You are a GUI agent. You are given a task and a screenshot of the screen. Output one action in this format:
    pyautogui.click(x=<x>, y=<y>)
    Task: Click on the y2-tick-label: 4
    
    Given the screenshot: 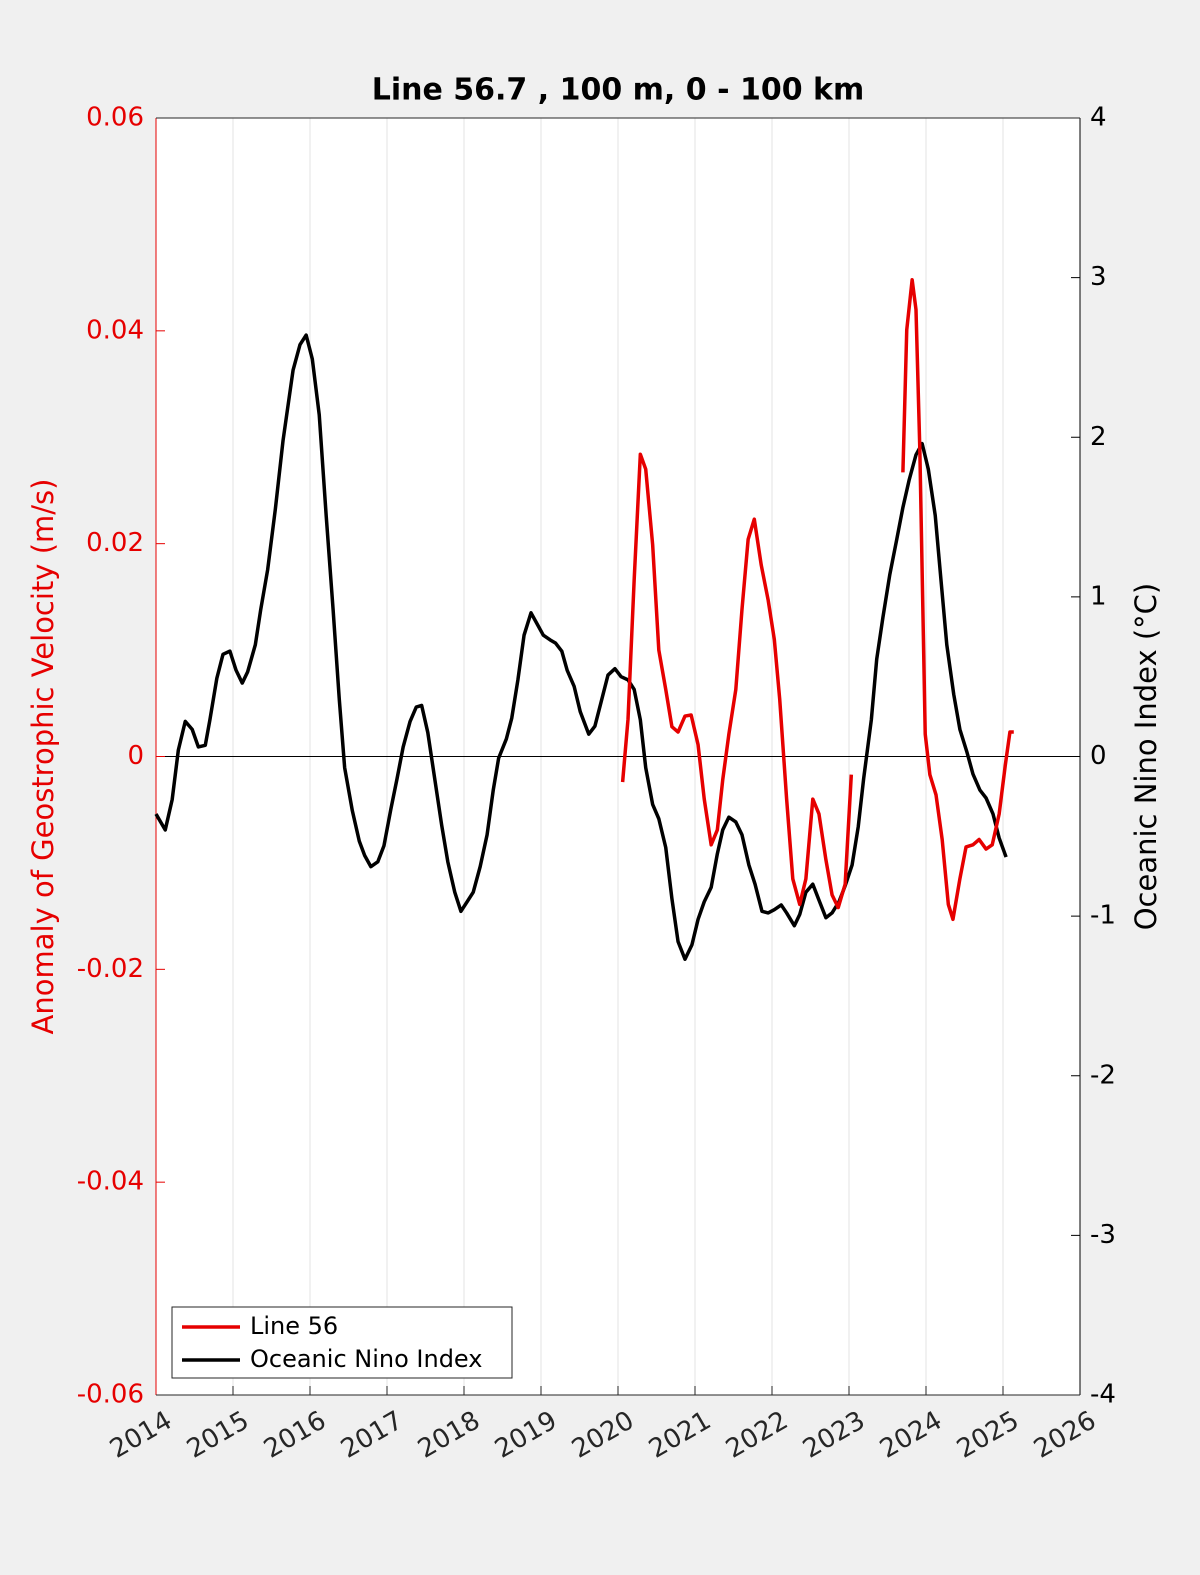 What is the action you would take?
    pyautogui.click(x=1098, y=118)
    